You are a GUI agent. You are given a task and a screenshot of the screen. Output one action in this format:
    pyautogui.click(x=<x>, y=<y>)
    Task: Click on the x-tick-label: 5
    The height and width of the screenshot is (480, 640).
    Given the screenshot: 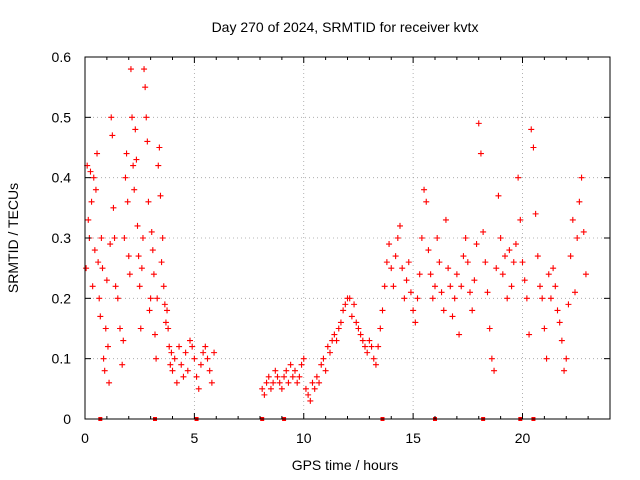 What is the action you would take?
    pyautogui.click(x=194, y=438)
    